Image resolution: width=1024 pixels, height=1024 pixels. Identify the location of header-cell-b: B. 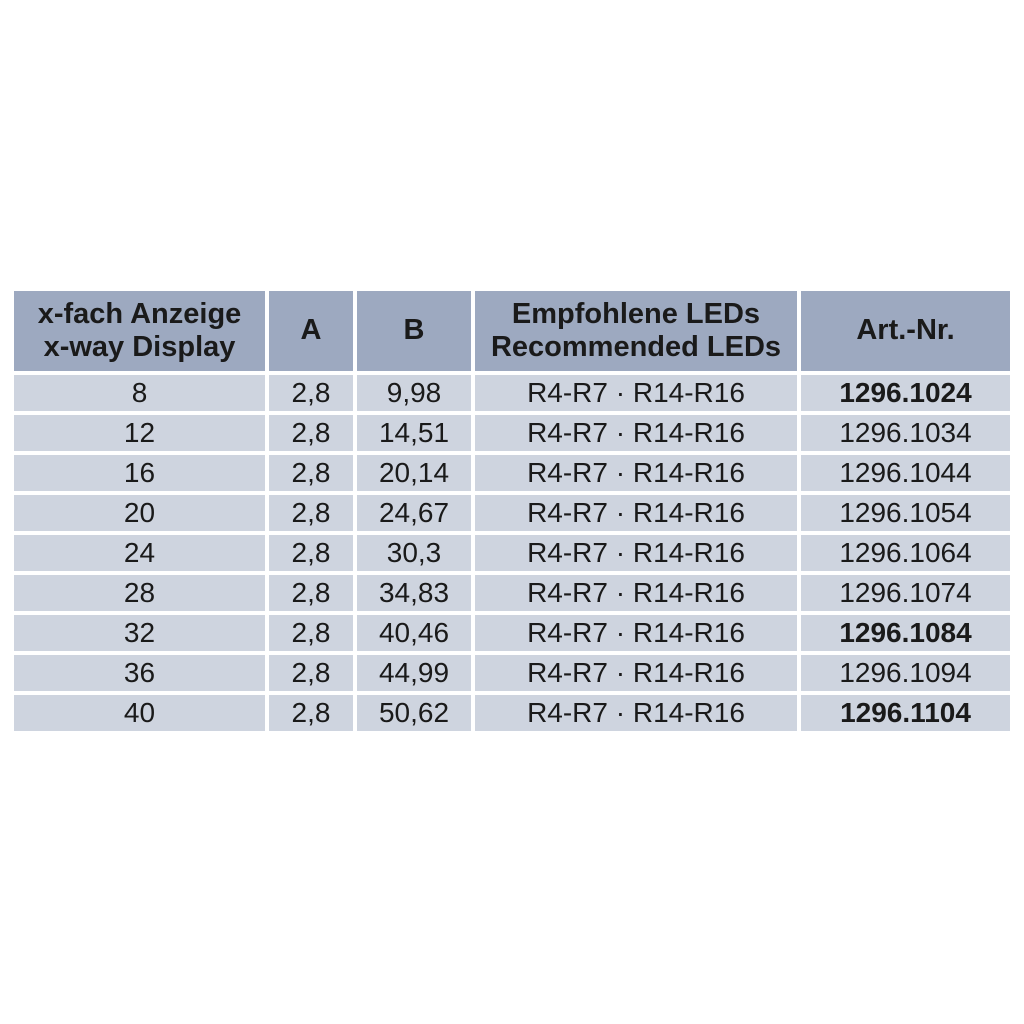
(414, 331).